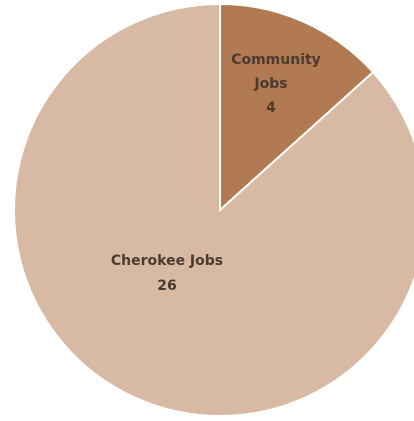 The image size is (414, 421). I want to click on slice-value-cherokee: 26, so click(166, 286).